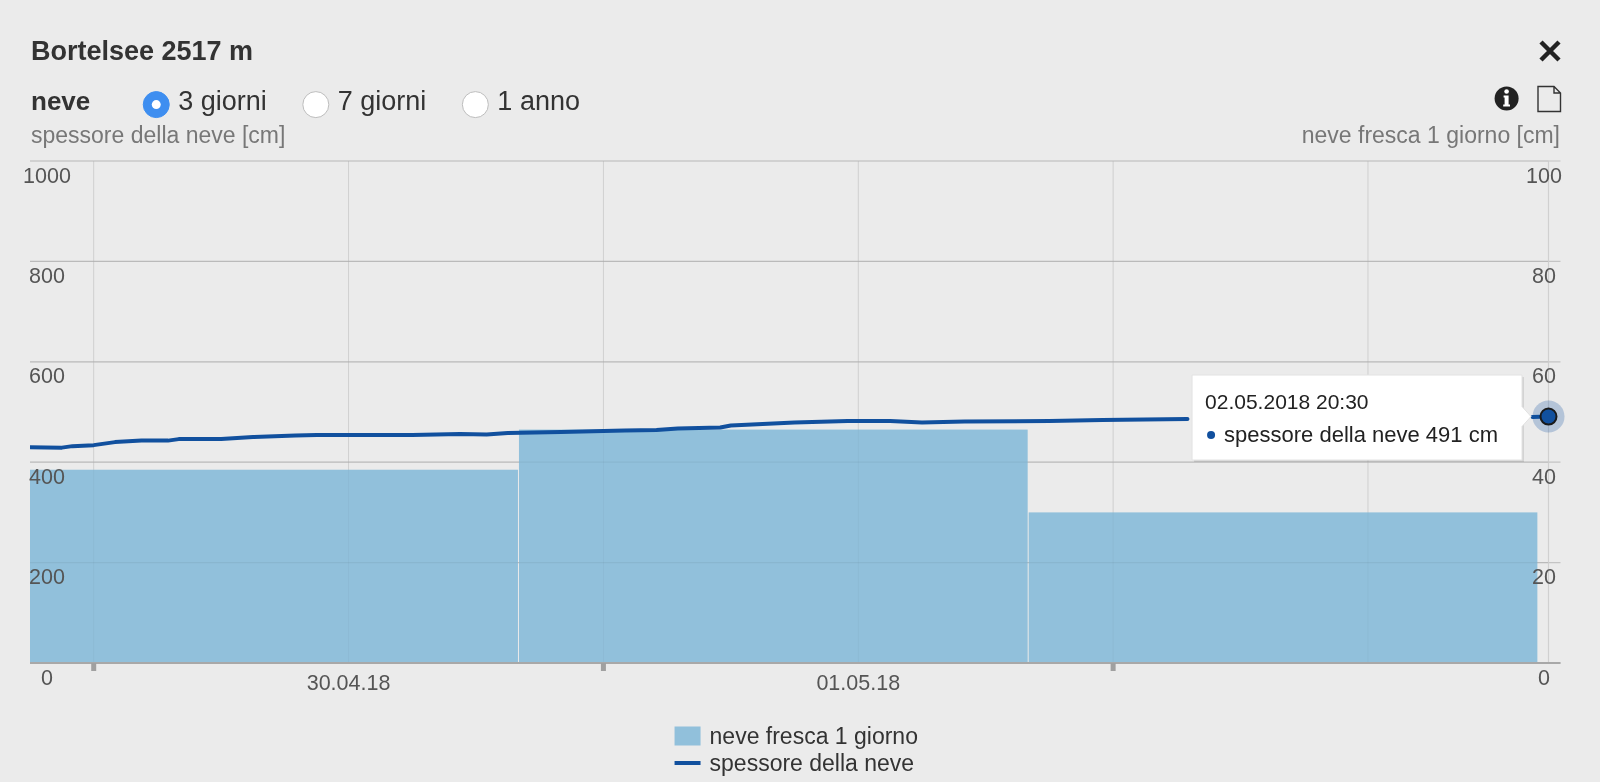 This screenshot has height=782, width=1600. Describe the element at coordinates (1351, 419) in the screenshot. I see `annotation: 02.05.2018 20:30 spessore della neve 491 cm` at that location.